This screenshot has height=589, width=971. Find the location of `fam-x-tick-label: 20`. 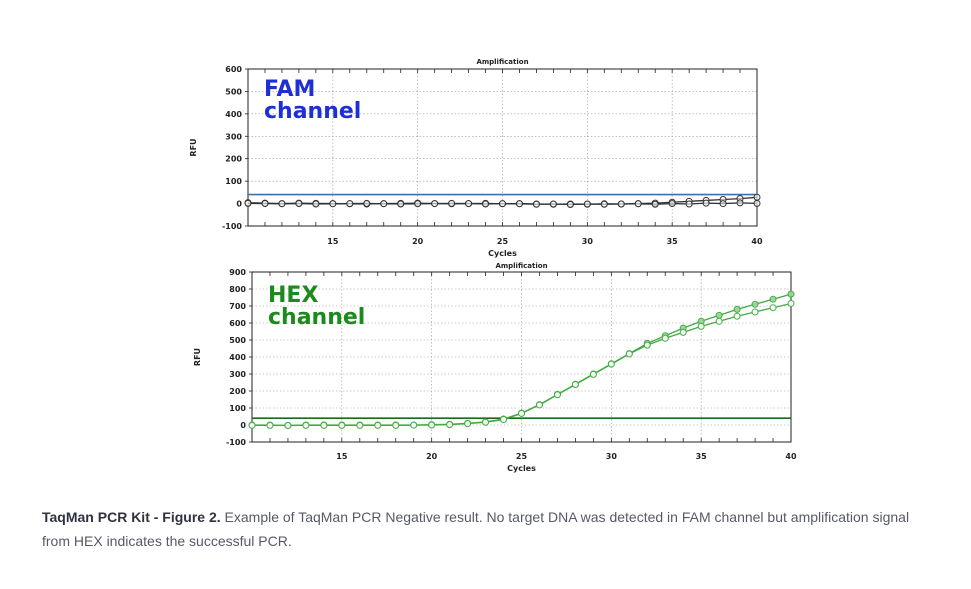

fam-x-tick-label: 20 is located at coordinates (418, 241).